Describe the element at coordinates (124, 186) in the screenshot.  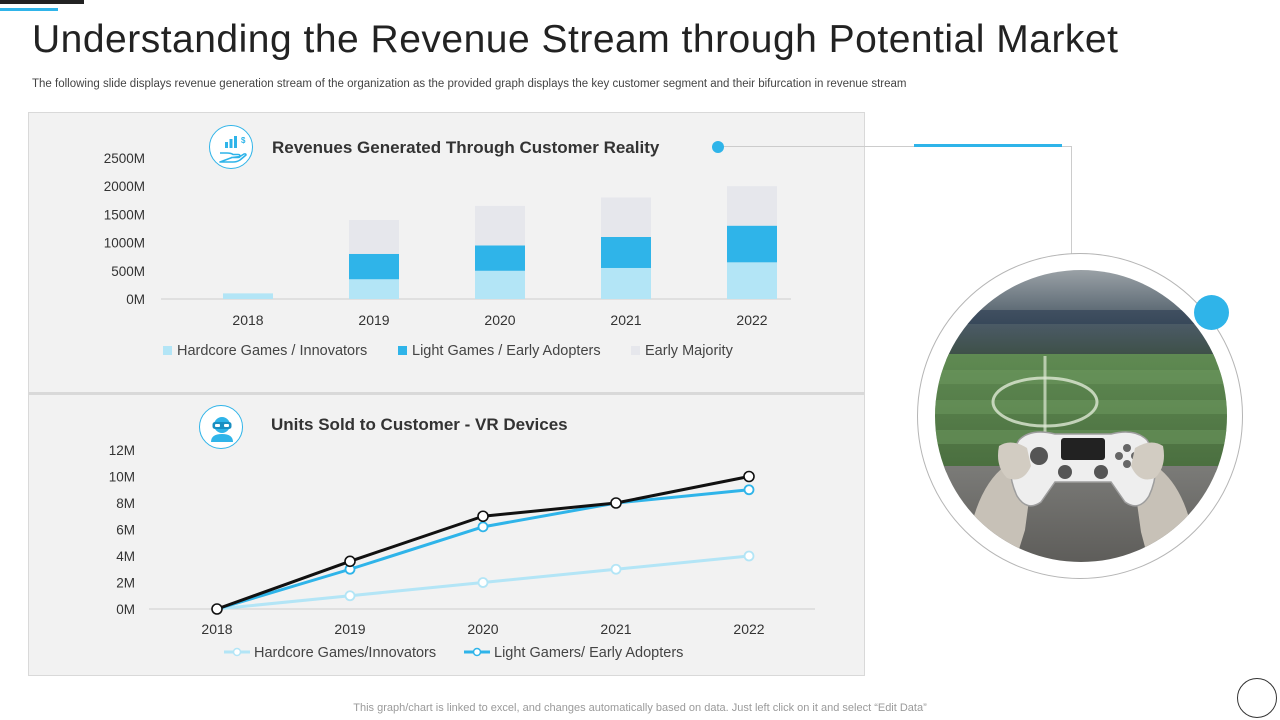
I see `y-tick-label: 2000M` at that location.